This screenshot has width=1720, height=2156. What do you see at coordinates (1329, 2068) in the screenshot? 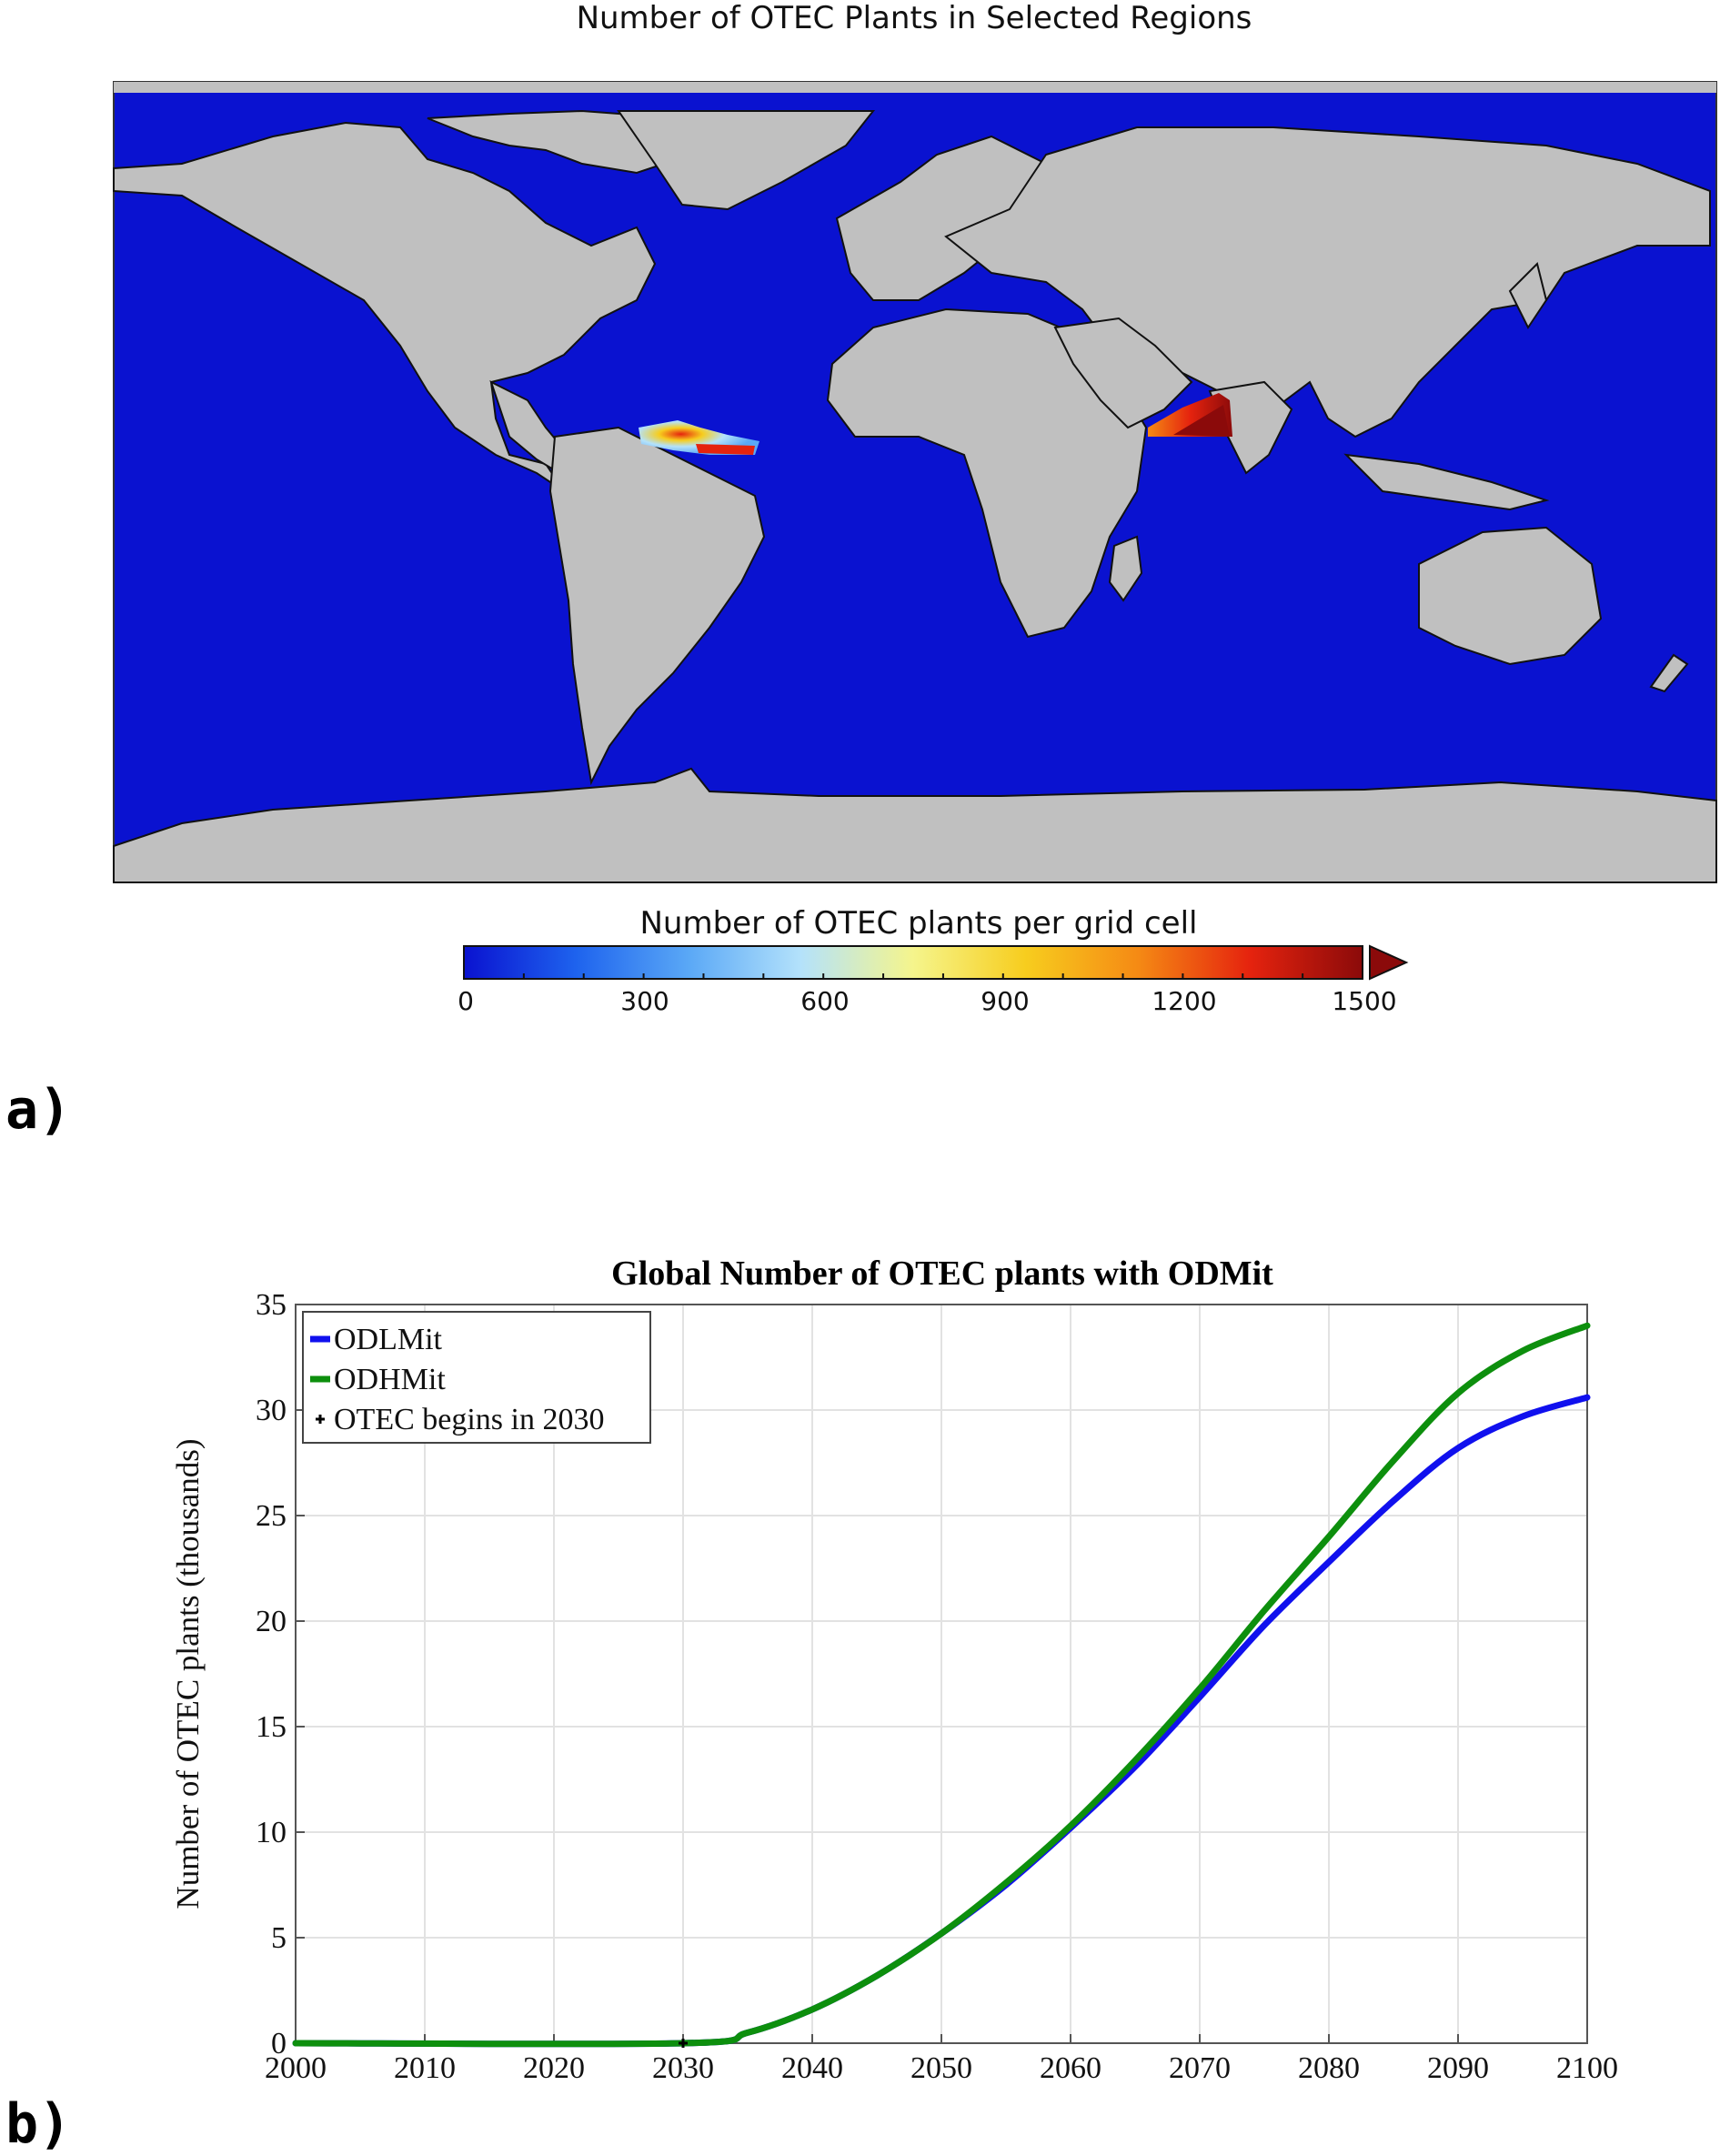
I see `x-tick-label: 2080` at bounding box center [1329, 2068].